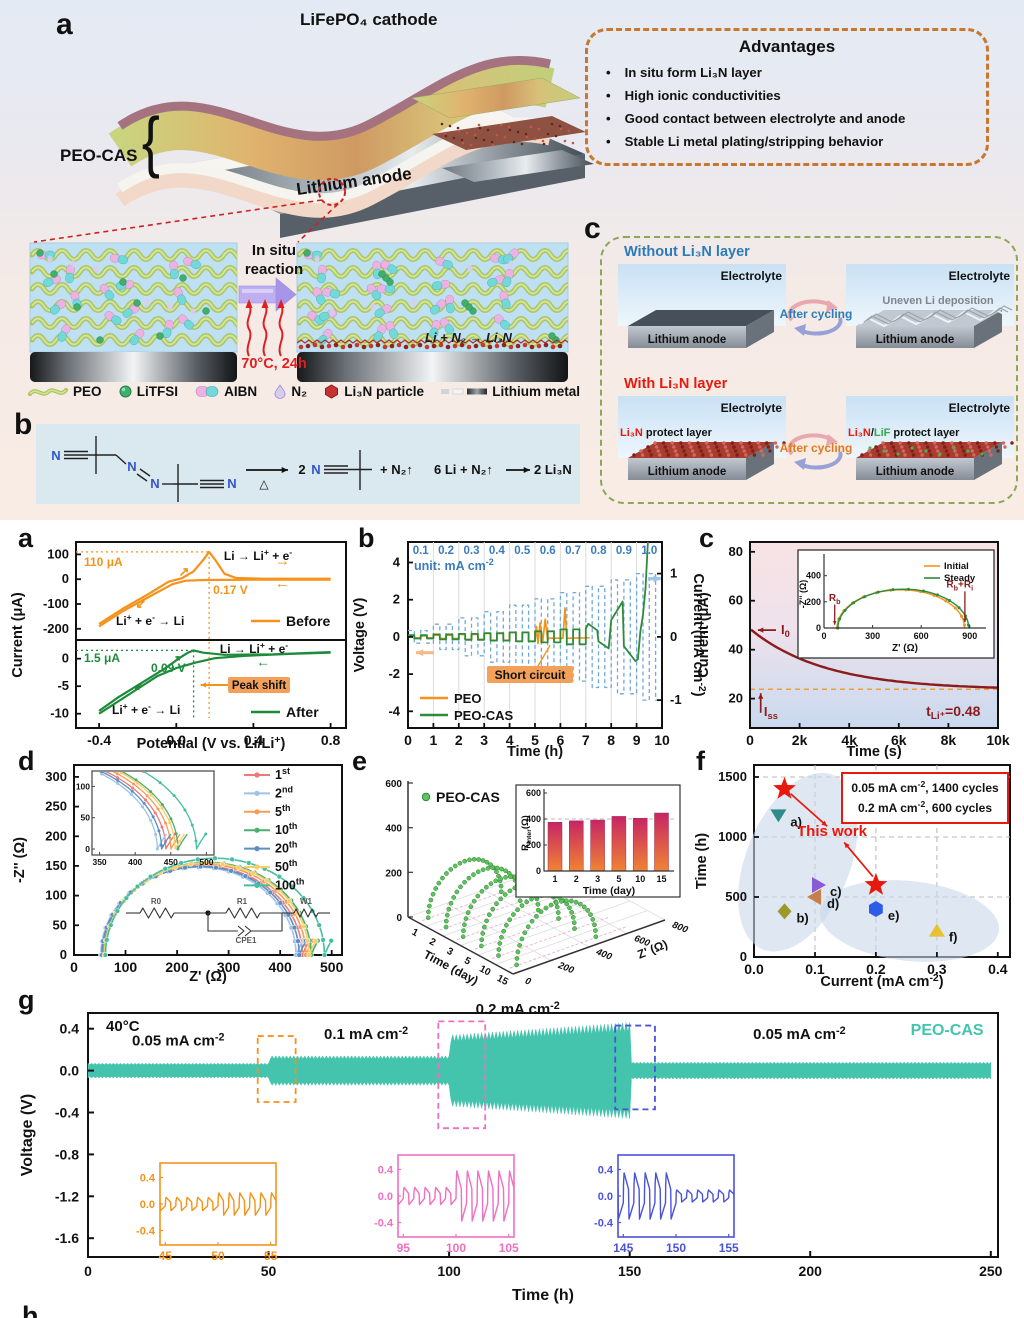 The height and width of the screenshot is (1318, 1024). I want to click on chart-text: unit: mA cm-2, so click(454, 565).